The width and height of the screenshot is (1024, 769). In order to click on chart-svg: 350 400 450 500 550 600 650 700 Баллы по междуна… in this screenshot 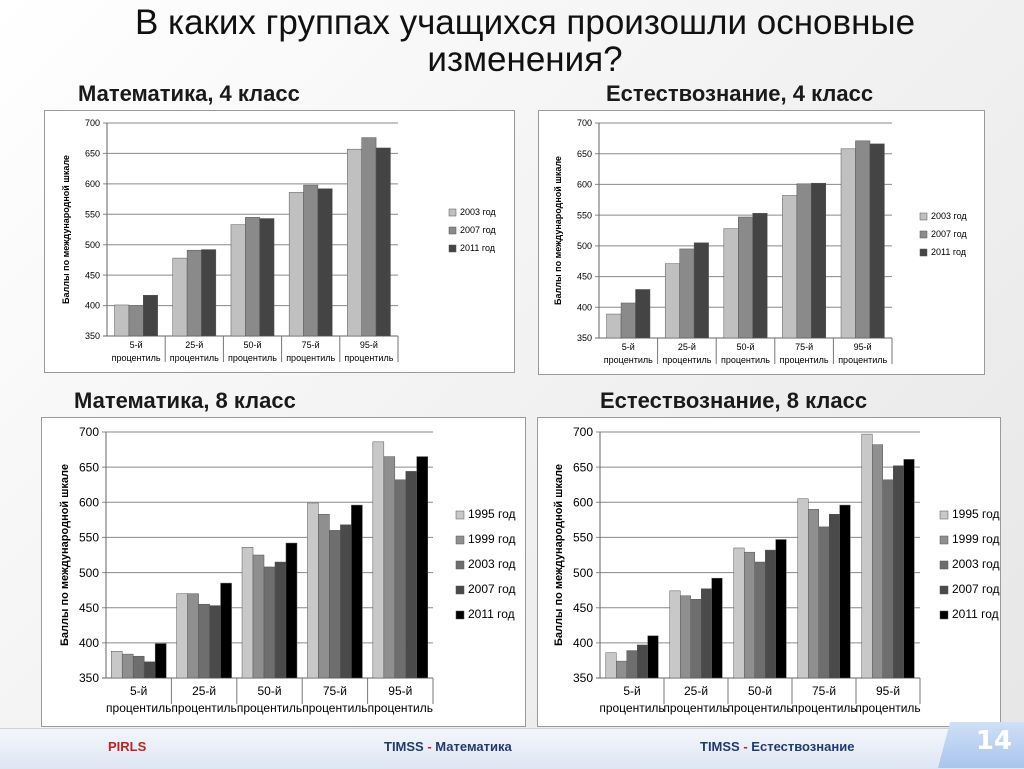, I will do `click(278, 240)`.